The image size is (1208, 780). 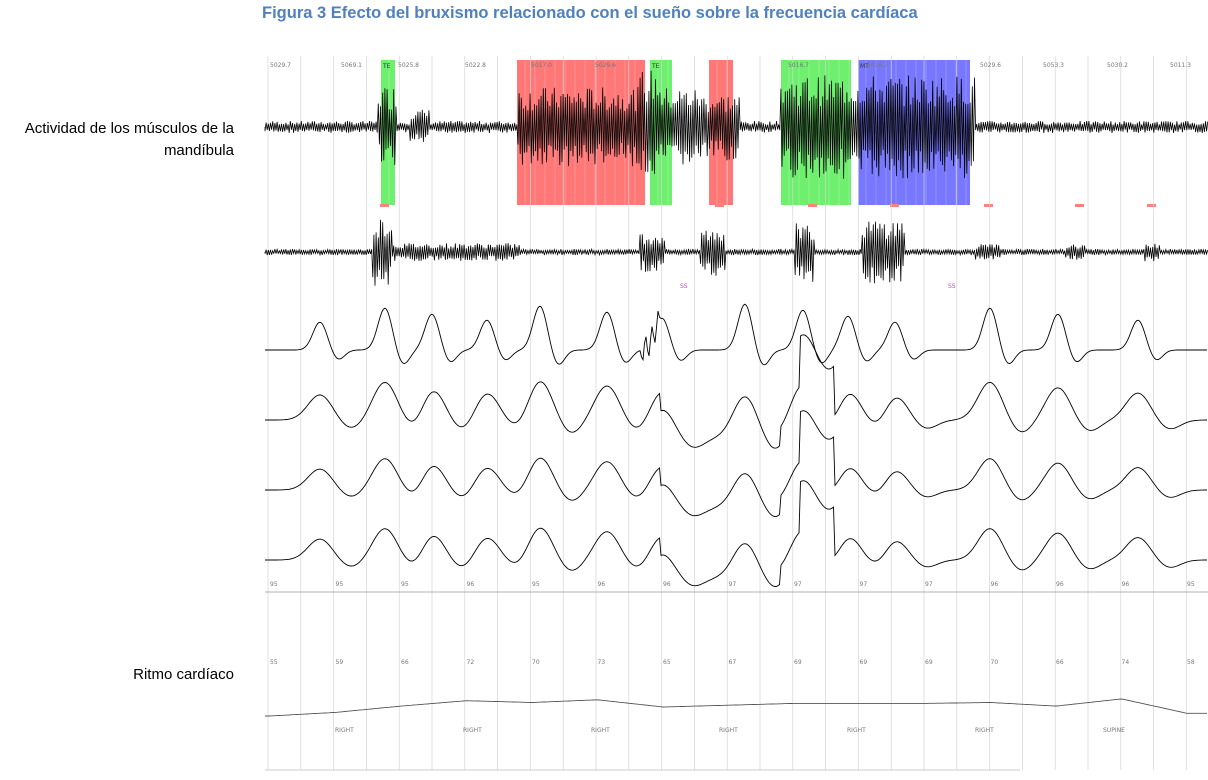 I want to click on heart-rate-value-3: 72, so click(x=471, y=662).